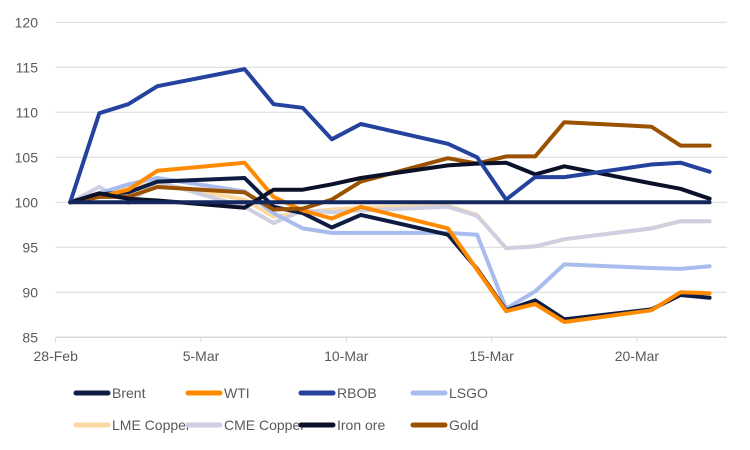  I want to click on x-tick-label: 10-Mar, so click(346, 356).